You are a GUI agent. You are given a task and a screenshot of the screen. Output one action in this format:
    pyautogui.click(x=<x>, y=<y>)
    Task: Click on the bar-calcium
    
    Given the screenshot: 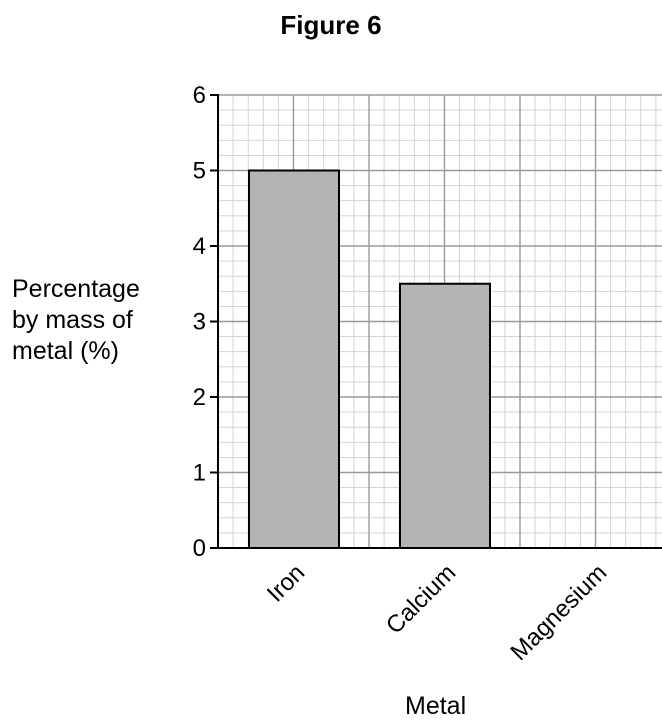 What is the action you would take?
    pyautogui.click(x=445, y=415)
    